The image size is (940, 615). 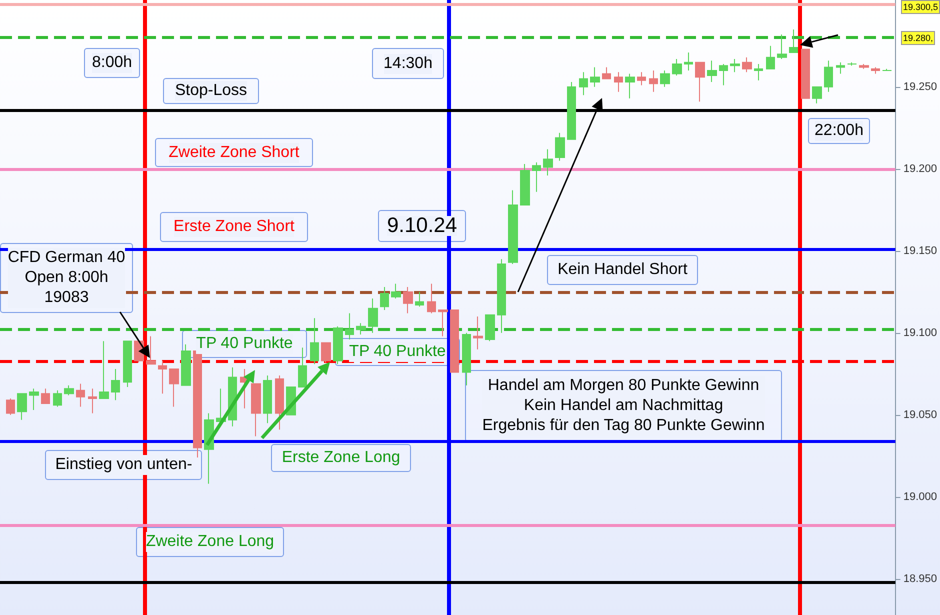 I want to click on ref-line-label: 14:30h, so click(x=408, y=64).